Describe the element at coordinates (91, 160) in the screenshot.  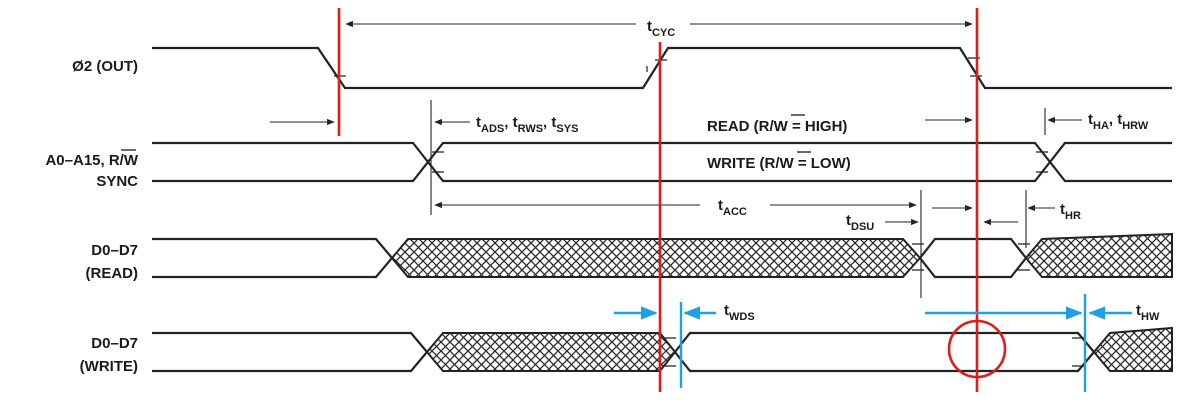
I see `label-address-rw: A0–A15, R/W` at that location.